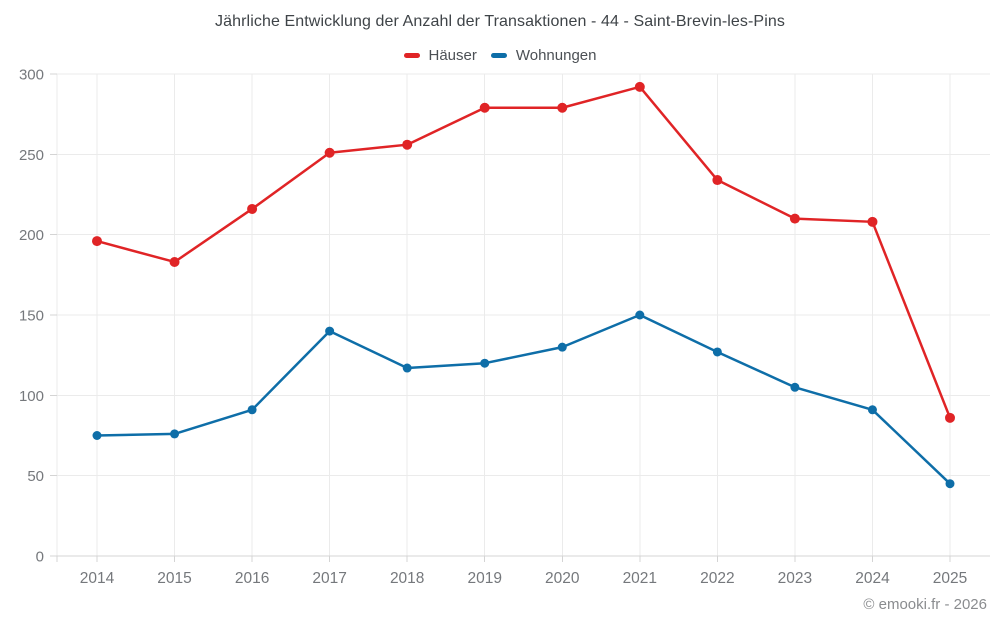 Image resolution: width=1000 pixels, height=625 pixels. What do you see at coordinates (452, 55) in the screenshot?
I see `haeuser-legend-label: Häuser` at bounding box center [452, 55].